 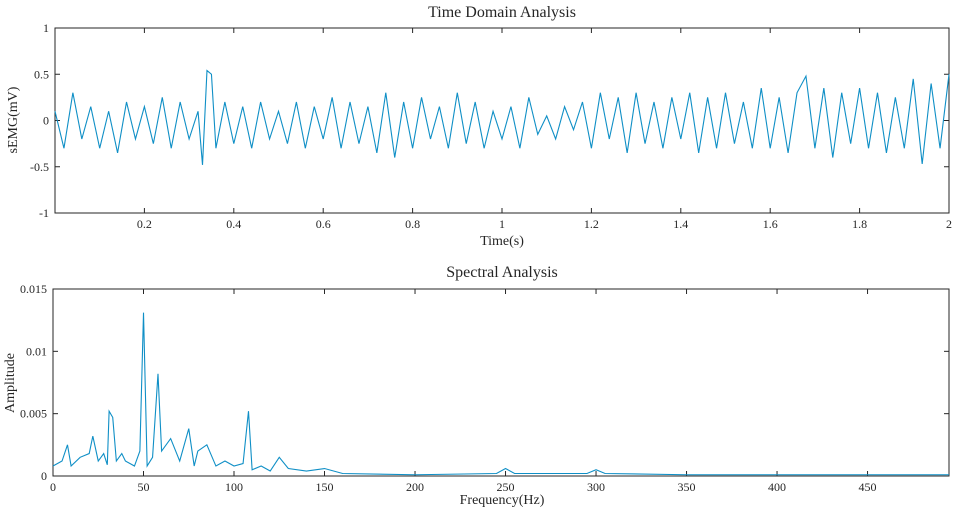 What do you see at coordinates (323, 224) in the screenshot?
I see `x-tick-label: 0.6` at bounding box center [323, 224].